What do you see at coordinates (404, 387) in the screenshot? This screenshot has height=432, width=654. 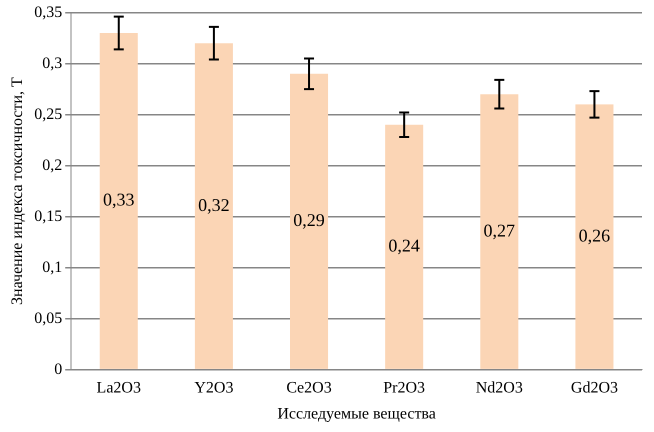 I see `x-tick-label: Pr2O3` at bounding box center [404, 387].